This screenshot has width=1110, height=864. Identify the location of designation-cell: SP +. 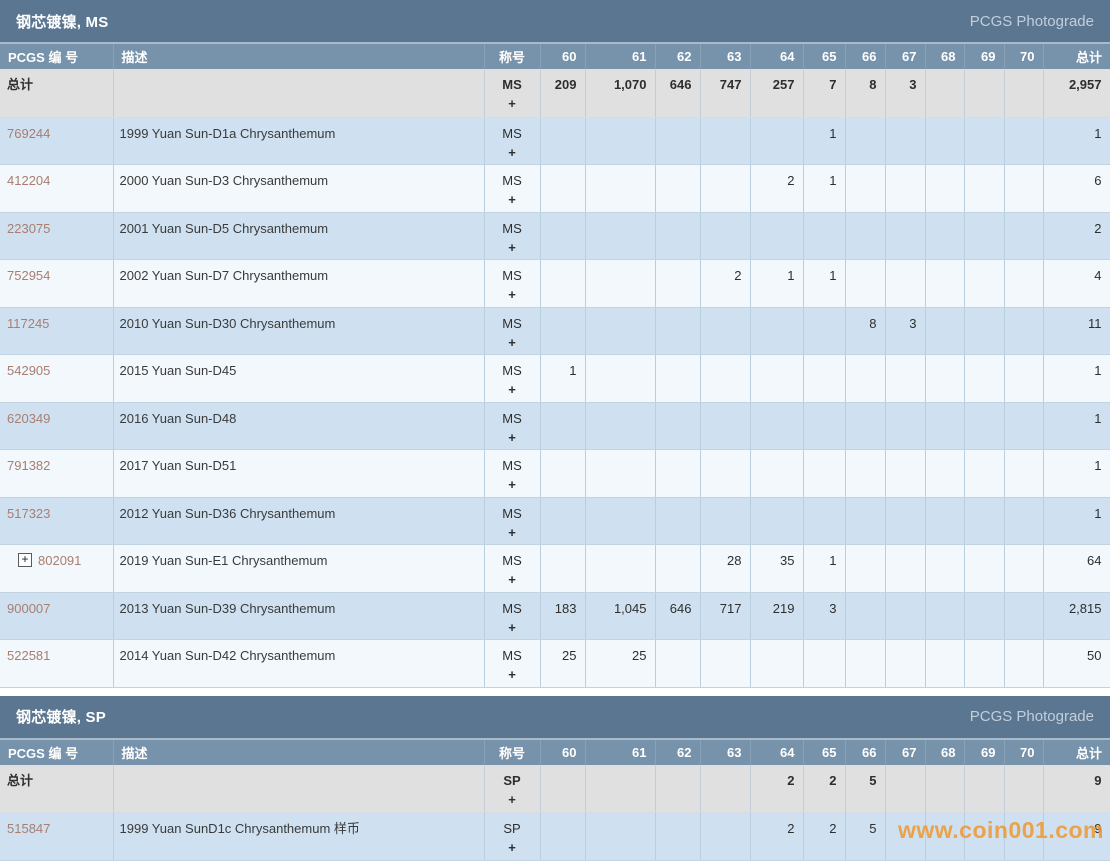
(512, 788).